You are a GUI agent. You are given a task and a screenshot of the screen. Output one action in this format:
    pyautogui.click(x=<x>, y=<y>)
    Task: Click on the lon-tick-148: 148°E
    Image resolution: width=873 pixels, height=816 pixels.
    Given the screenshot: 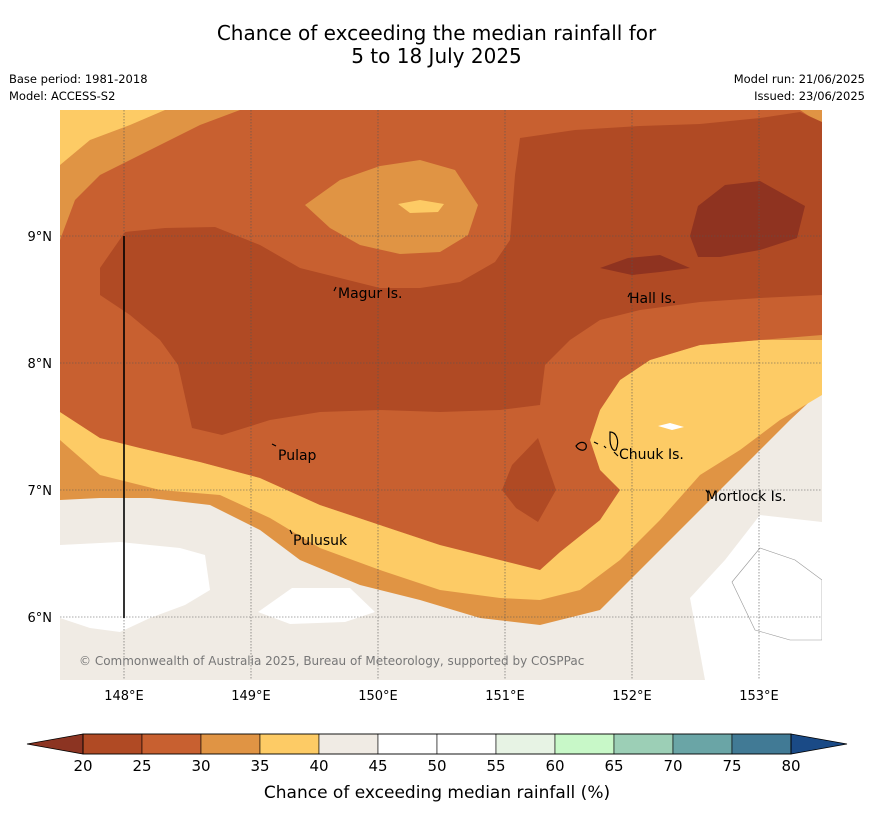 What is the action you would take?
    pyautogui.click(x=124, y=696)
    